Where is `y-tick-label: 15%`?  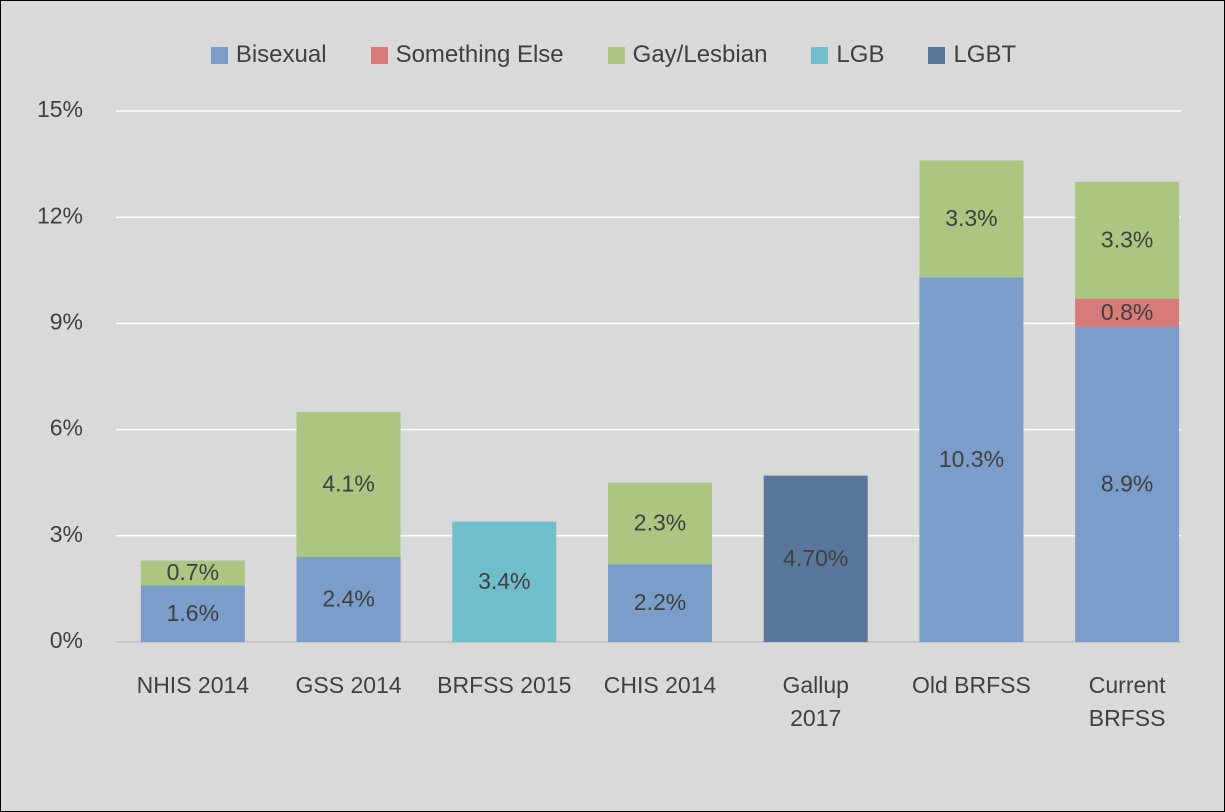 y-tick-label: 15% is located at coordinates (60, 109).